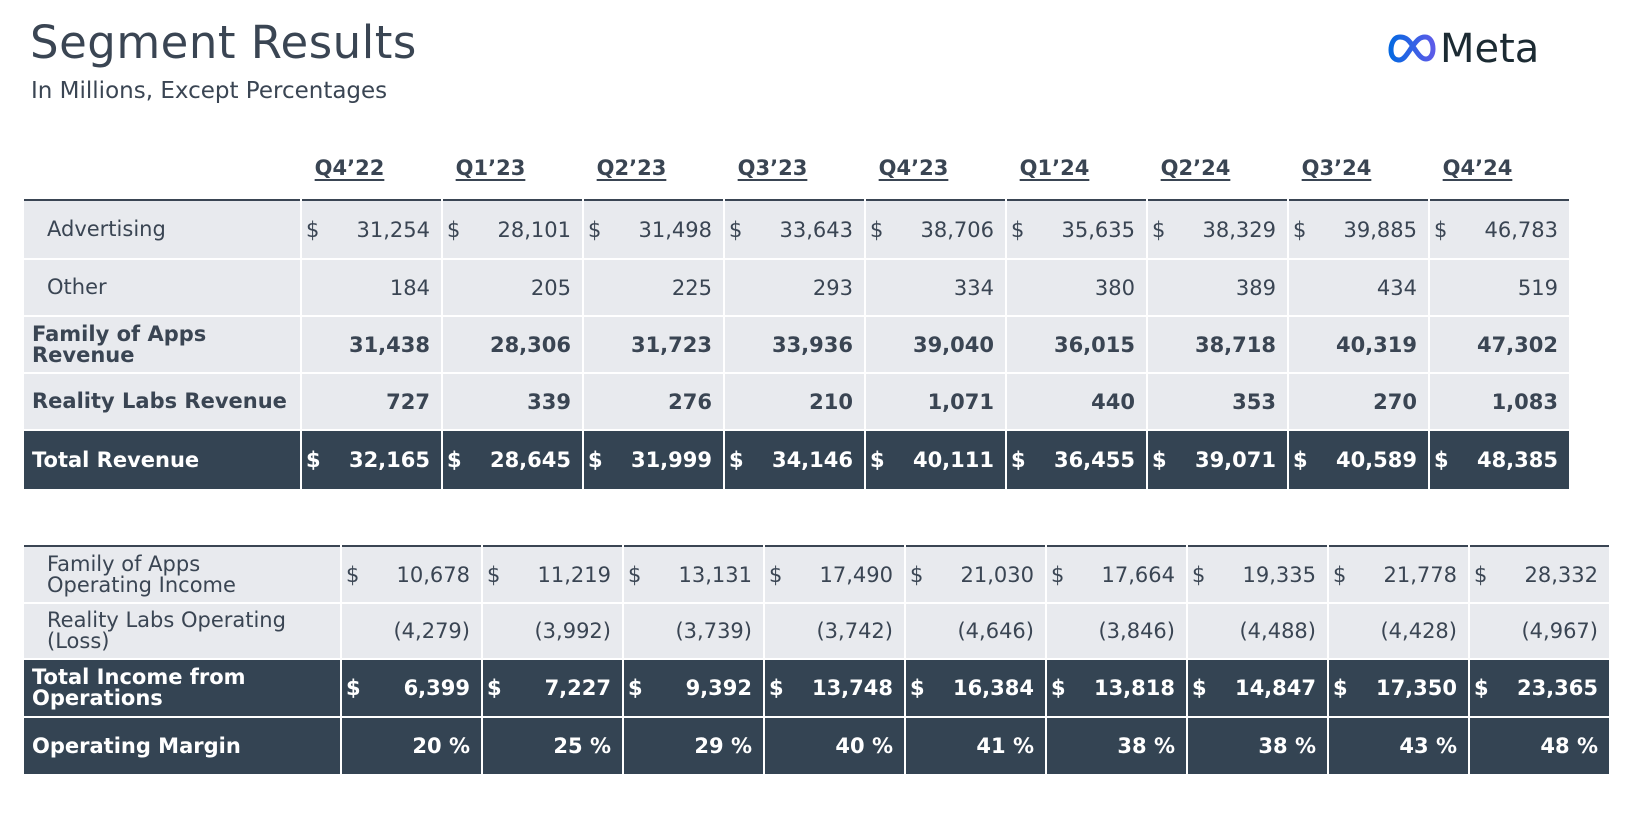  Describe the element at coordinates (1336, 168) in the screenshot. I see `column-header: Q3’24` at that location.